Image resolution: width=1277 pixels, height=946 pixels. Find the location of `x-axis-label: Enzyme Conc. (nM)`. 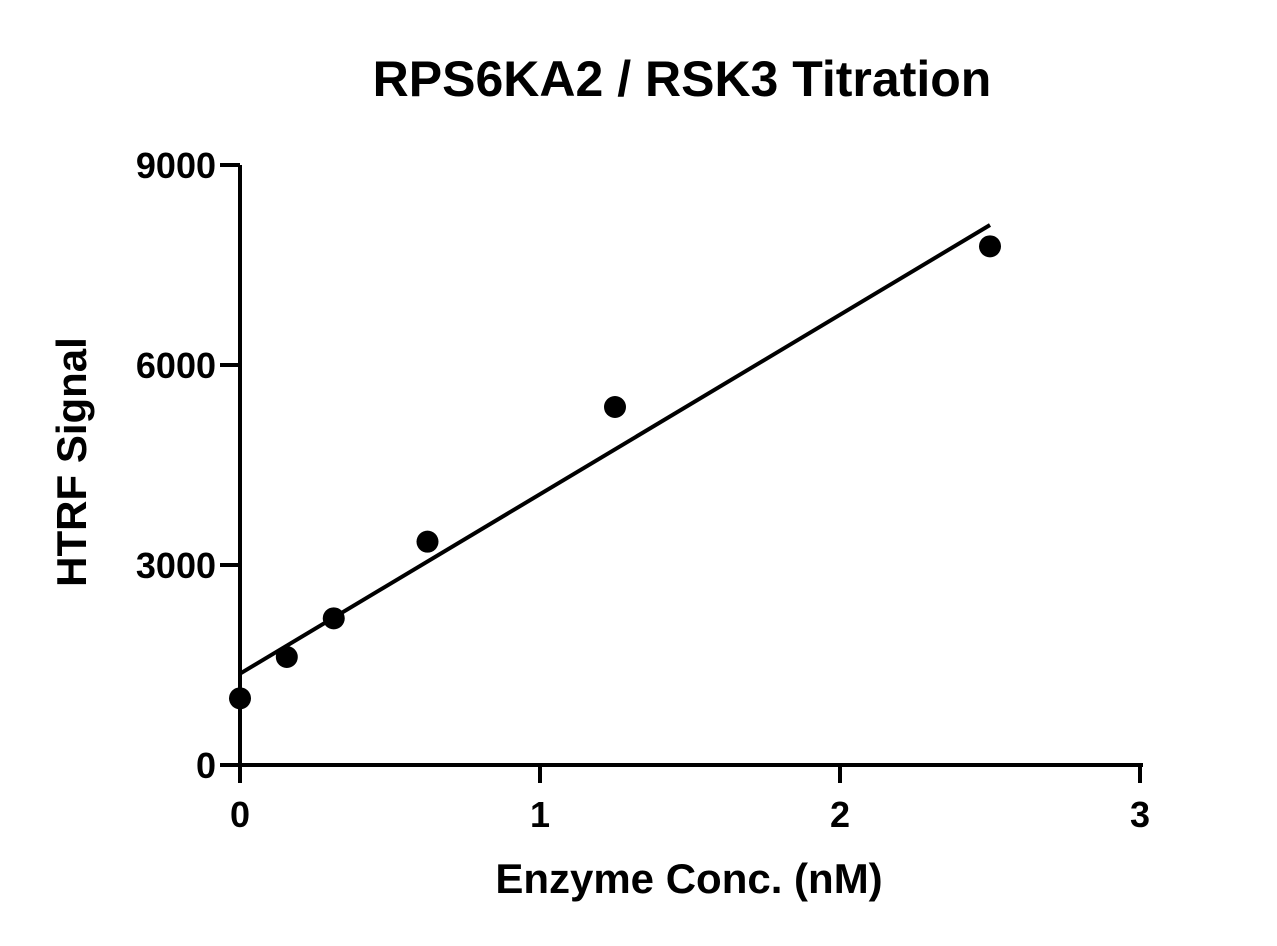

x-axis-label: Enzyme Conc. (nM) is located at coordinates (688, 878).